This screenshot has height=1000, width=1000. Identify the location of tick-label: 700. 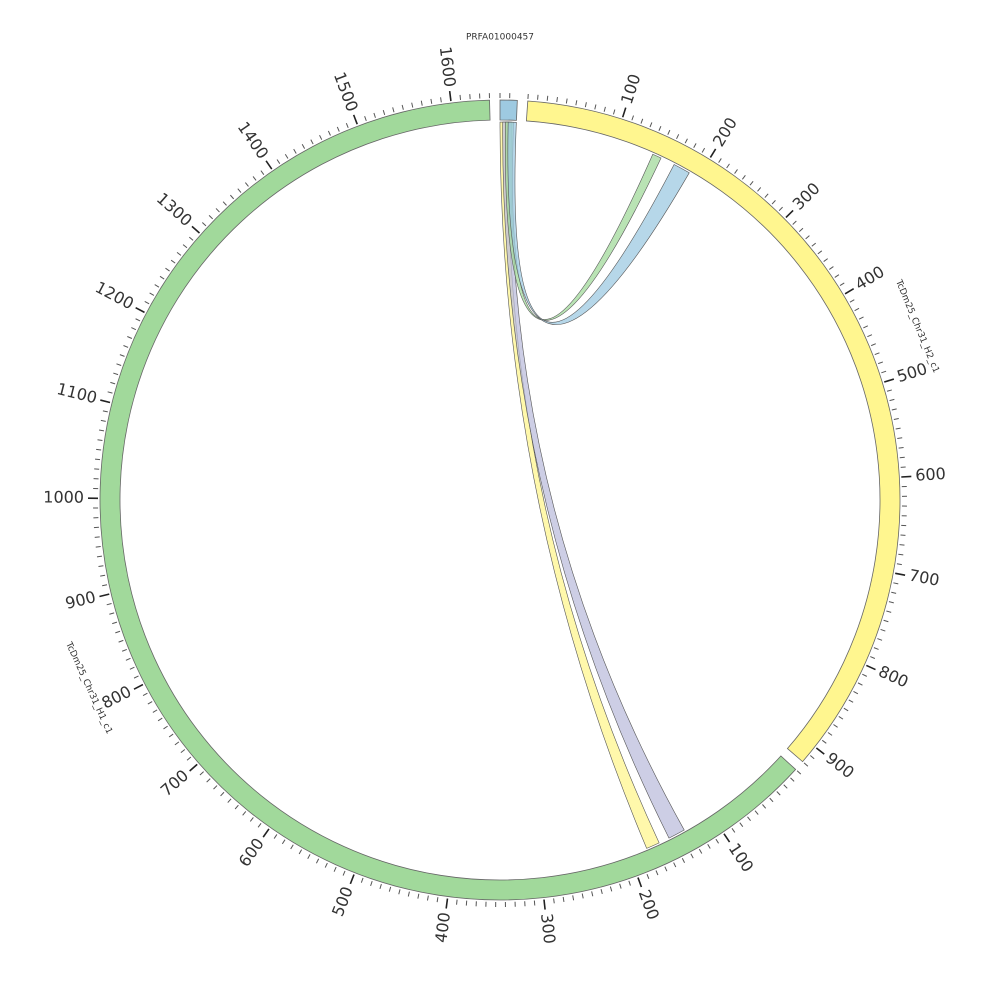
(175, 783).